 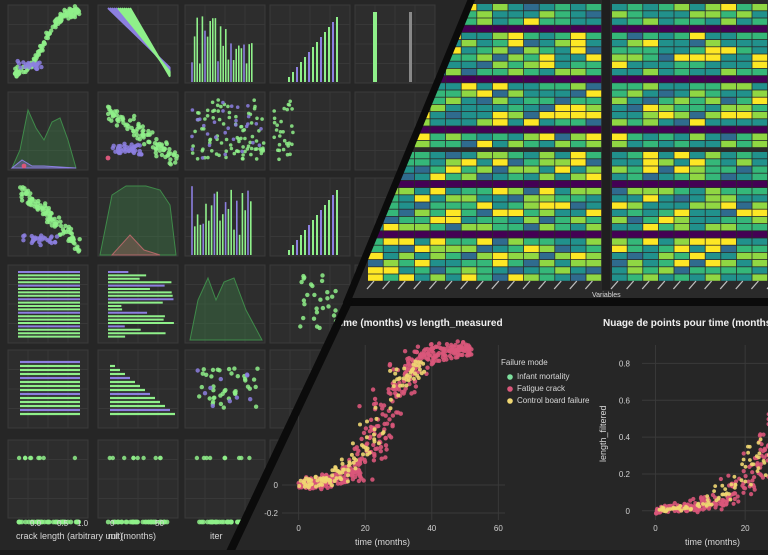 What do you see at coordinates (541, 388) in the screenshot?
I see `legend-item-fatigue: Fatigue crack` at bounding box center [541, 388].